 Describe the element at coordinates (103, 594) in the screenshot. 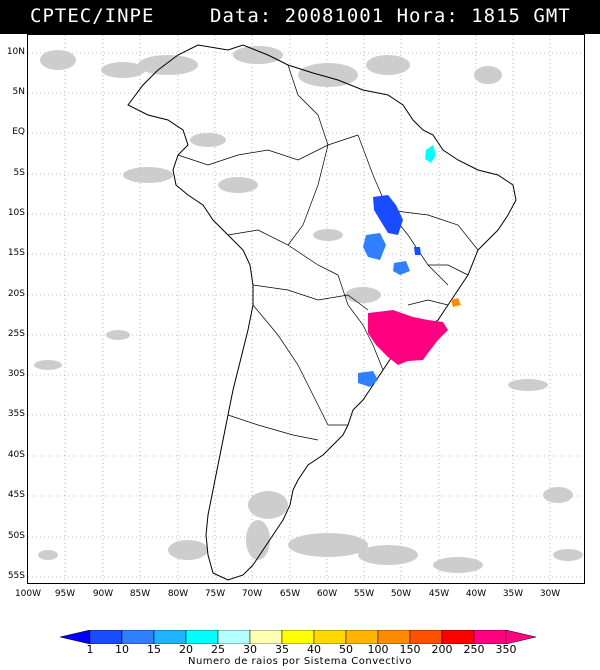

I see `lon-label: 90W` at that location.